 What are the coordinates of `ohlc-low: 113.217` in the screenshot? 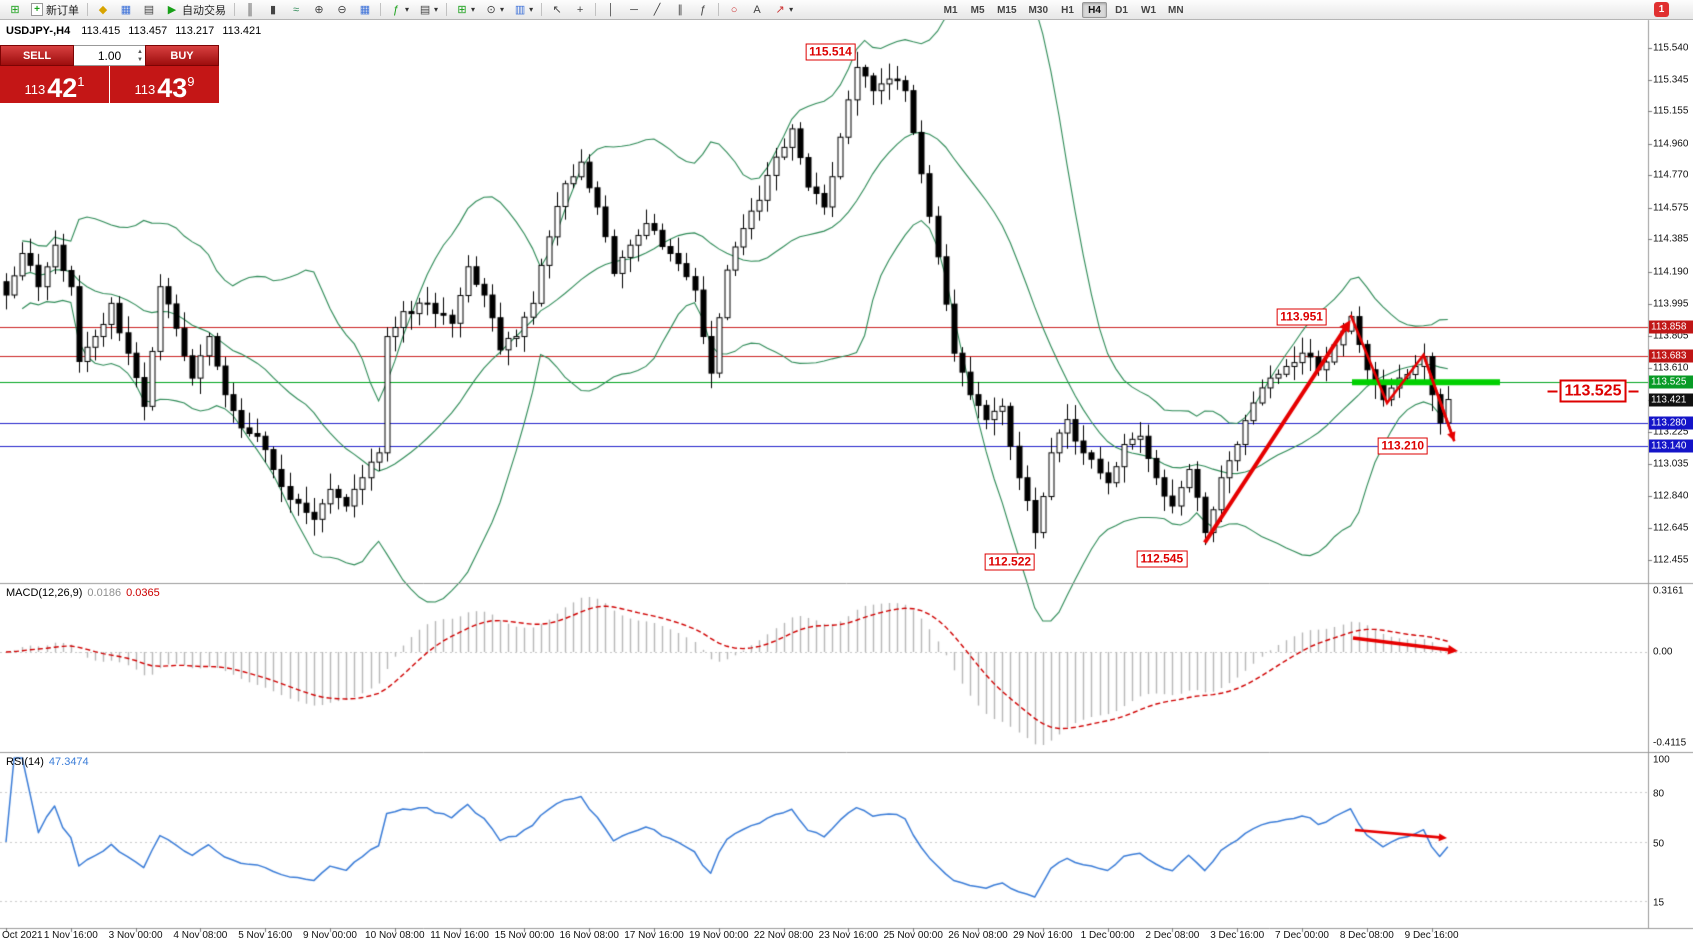 It's located at (195, 31).